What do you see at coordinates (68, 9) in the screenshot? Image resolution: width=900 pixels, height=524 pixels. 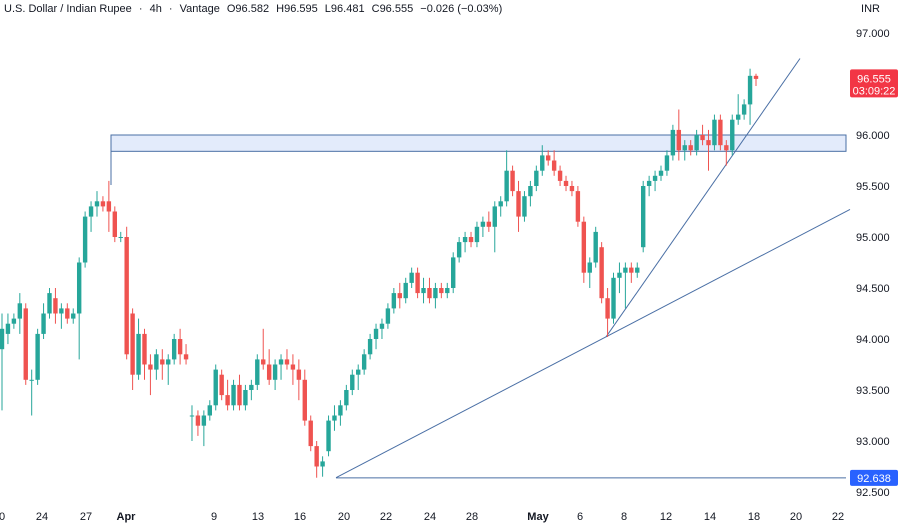 I see `symbol-name: U.S. Dollar / Indian Rupee` at bounding box center [68, 9].